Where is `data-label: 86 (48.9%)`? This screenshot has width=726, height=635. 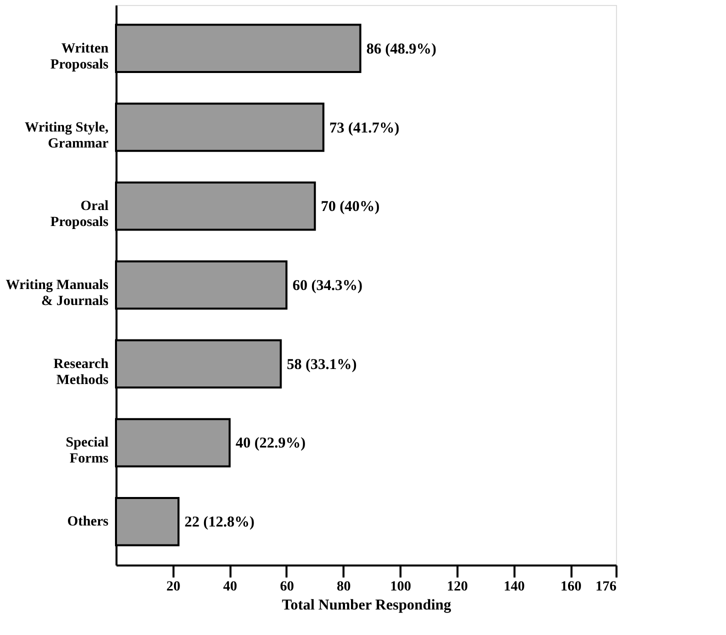
data-label: 86 (48.9%) is located at coordinates (401, 49).